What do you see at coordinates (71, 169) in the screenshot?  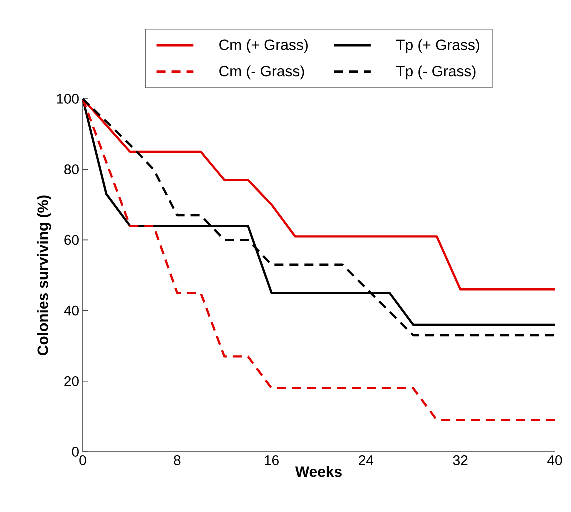 I see `y-tick-label: 80` at bounding box center [71, 169].